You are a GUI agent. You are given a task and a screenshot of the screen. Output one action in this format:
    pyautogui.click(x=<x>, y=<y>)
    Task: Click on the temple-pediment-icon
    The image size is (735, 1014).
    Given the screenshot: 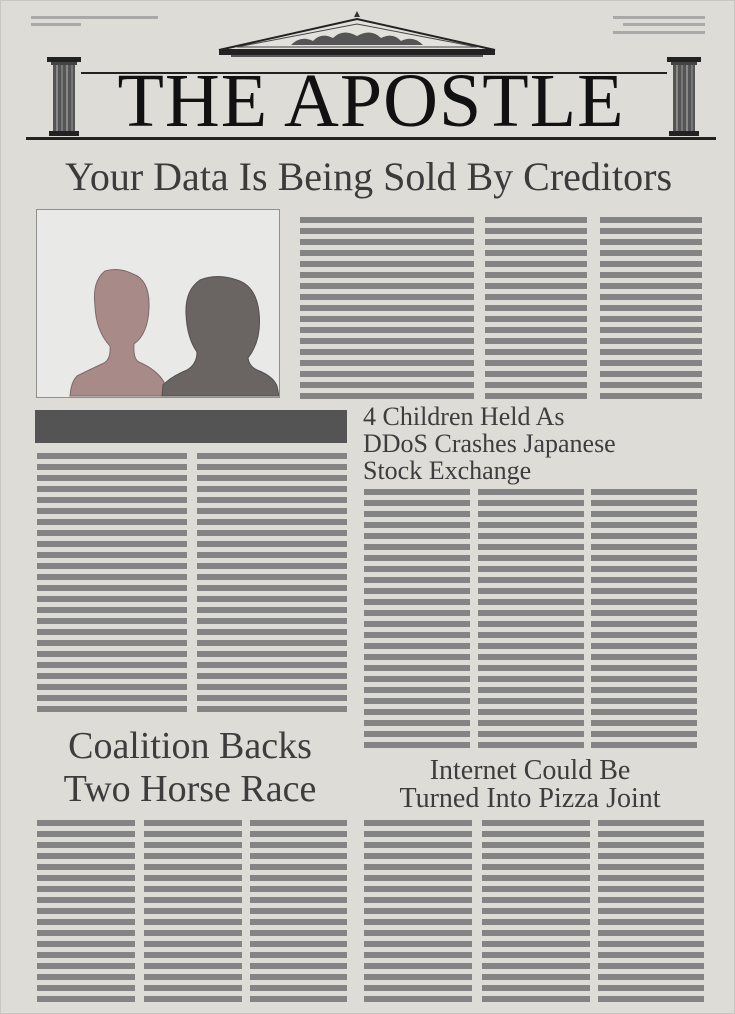 What is the action you would take?
    pyautogui.click(x=357, y=34)
    